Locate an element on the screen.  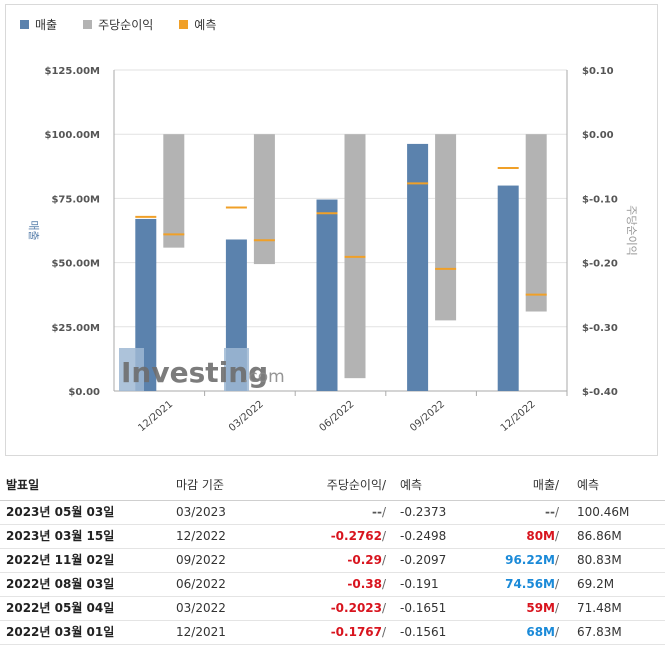
header-eps: 주당순이익 is located at coordinates (354, 485).